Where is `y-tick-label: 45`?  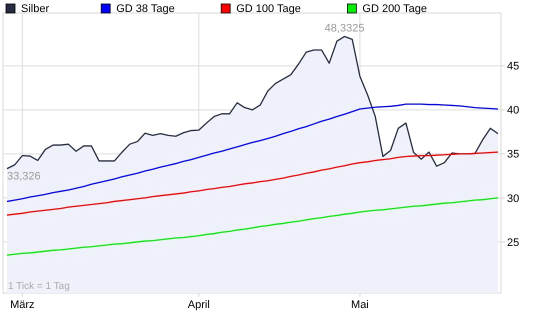
y-tick-label: 45 is located at coordinates (513, 66).